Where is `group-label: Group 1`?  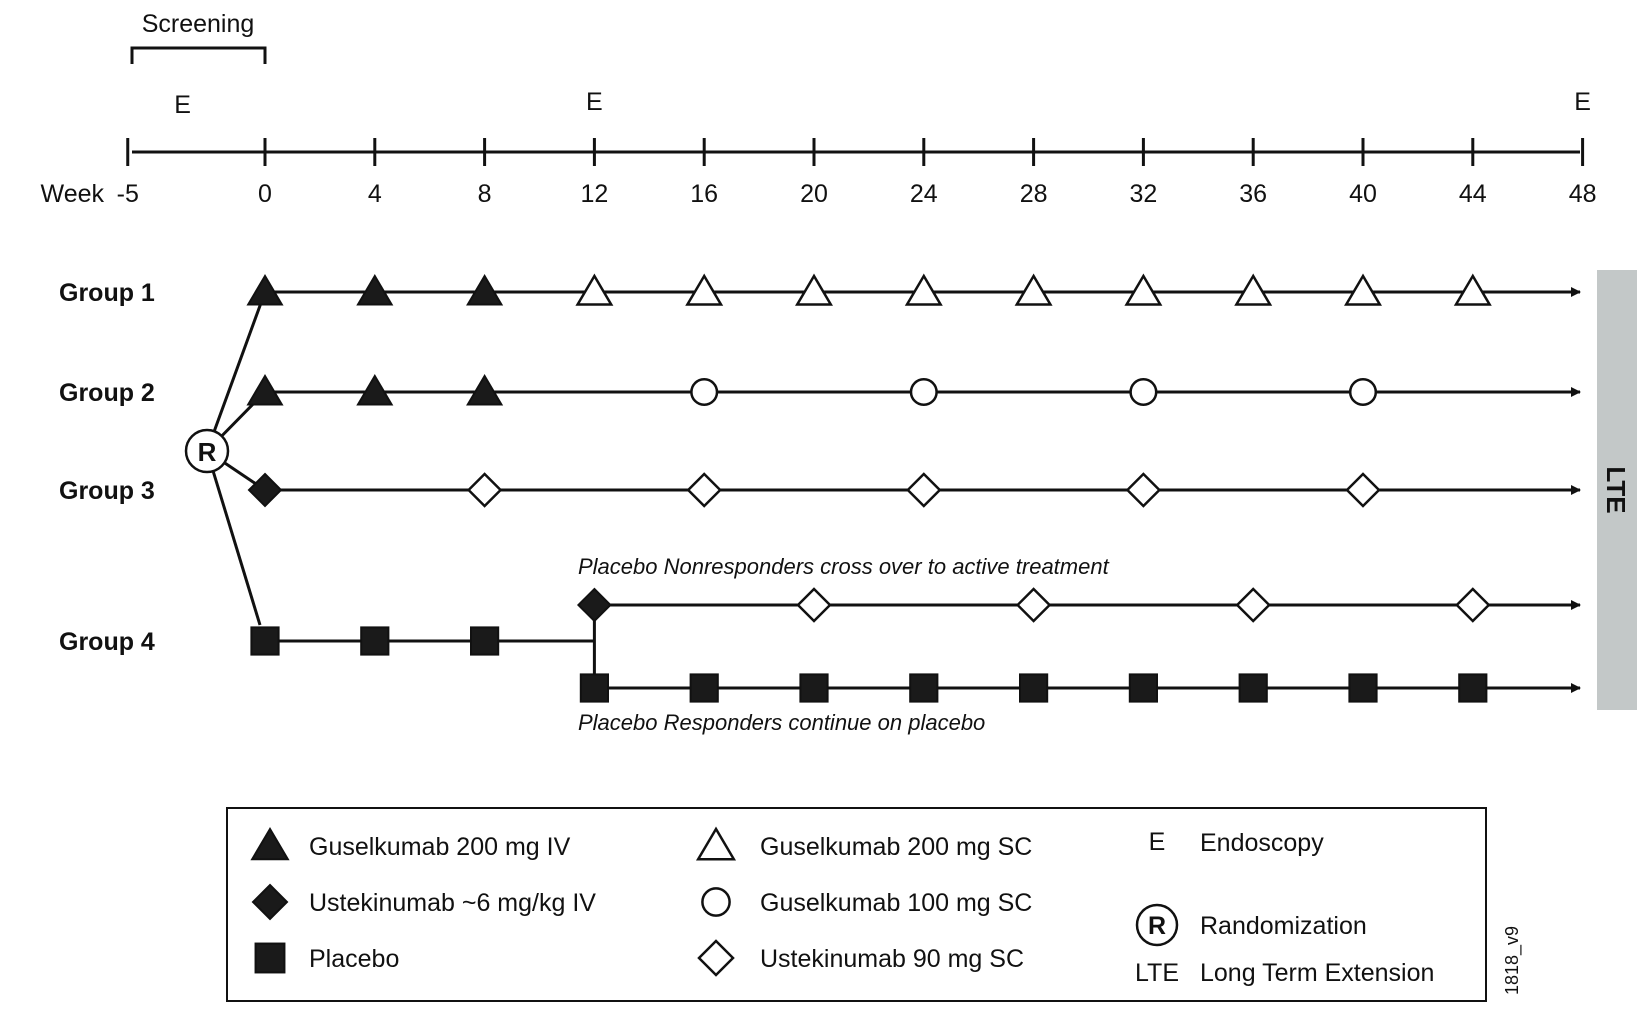
group-label: Group 1 is located at coordinates (107, 293).